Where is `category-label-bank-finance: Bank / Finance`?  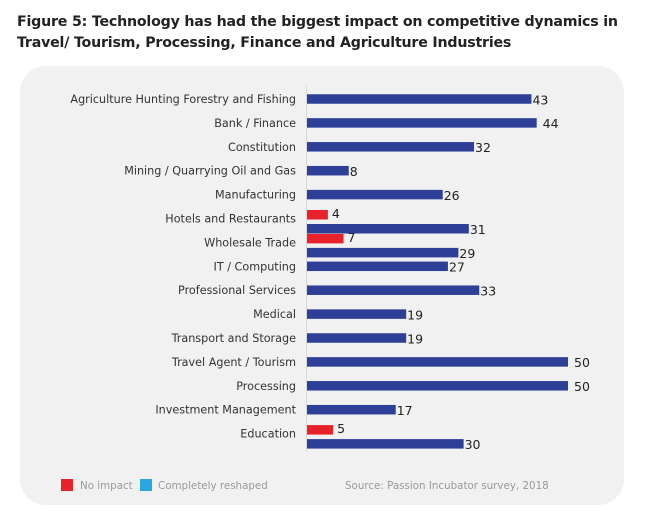
category-label-bank-finance: Bank / Finance is located at coordinates (255, 123).